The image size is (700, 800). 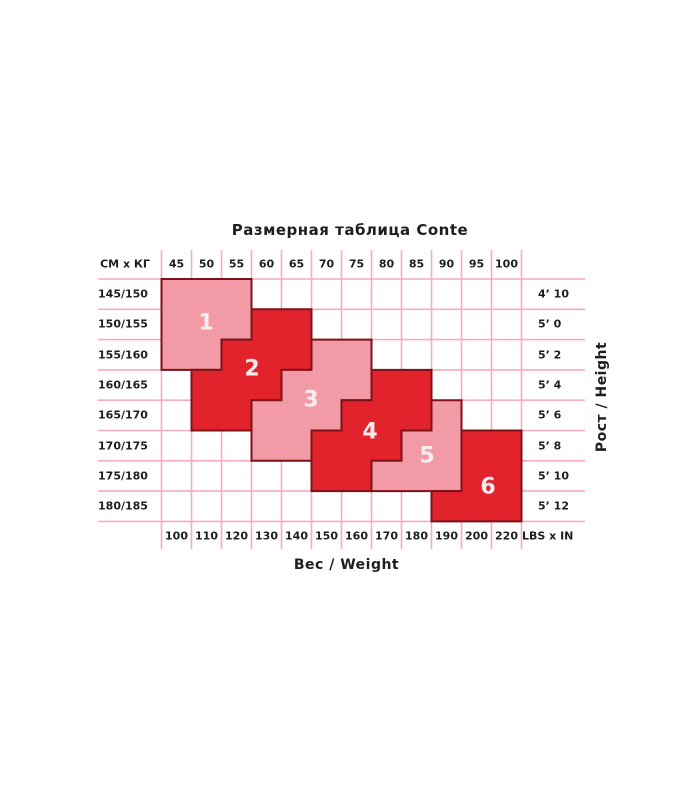 I want to click on size-number-2: 2, so click(x=252, y=369).